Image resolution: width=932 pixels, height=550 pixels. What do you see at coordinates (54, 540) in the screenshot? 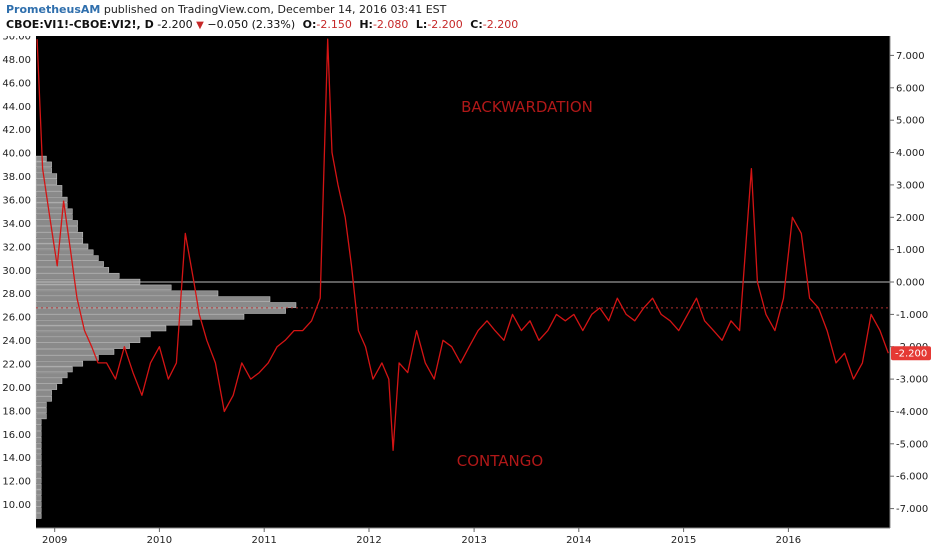
I see `time-axis-tick-label: 2009` at bounding box center [54, 540].